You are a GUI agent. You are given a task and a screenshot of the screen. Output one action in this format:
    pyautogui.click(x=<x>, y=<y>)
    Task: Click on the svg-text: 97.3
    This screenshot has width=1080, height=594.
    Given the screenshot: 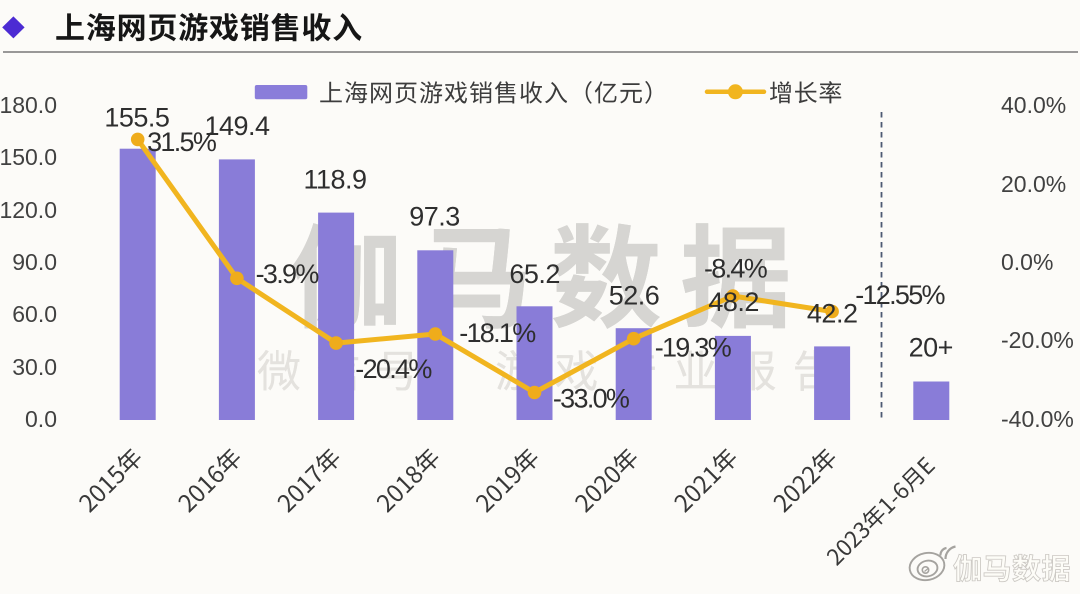 What is the action you would take?
    pyautogui.click(x=434, y=216)
    